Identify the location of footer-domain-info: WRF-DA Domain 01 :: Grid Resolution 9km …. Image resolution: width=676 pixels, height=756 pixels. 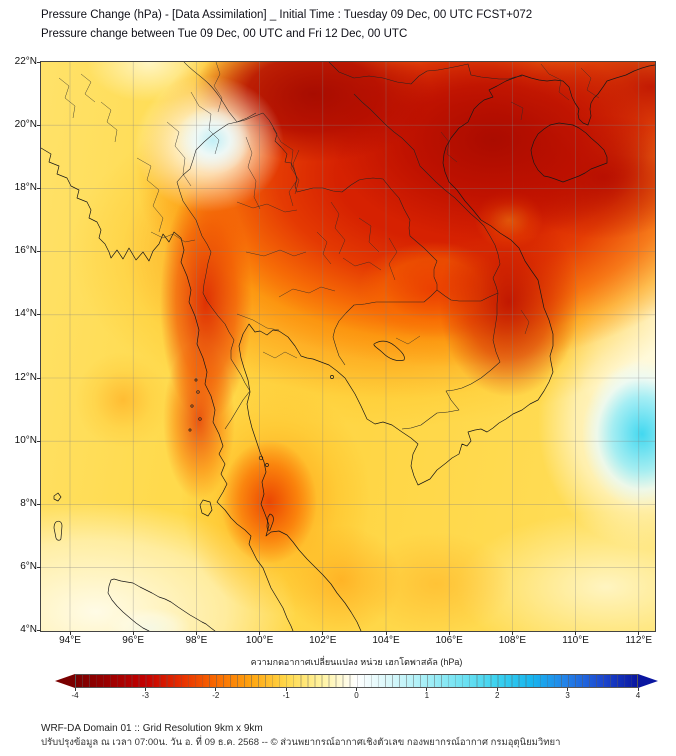
(152, 728).